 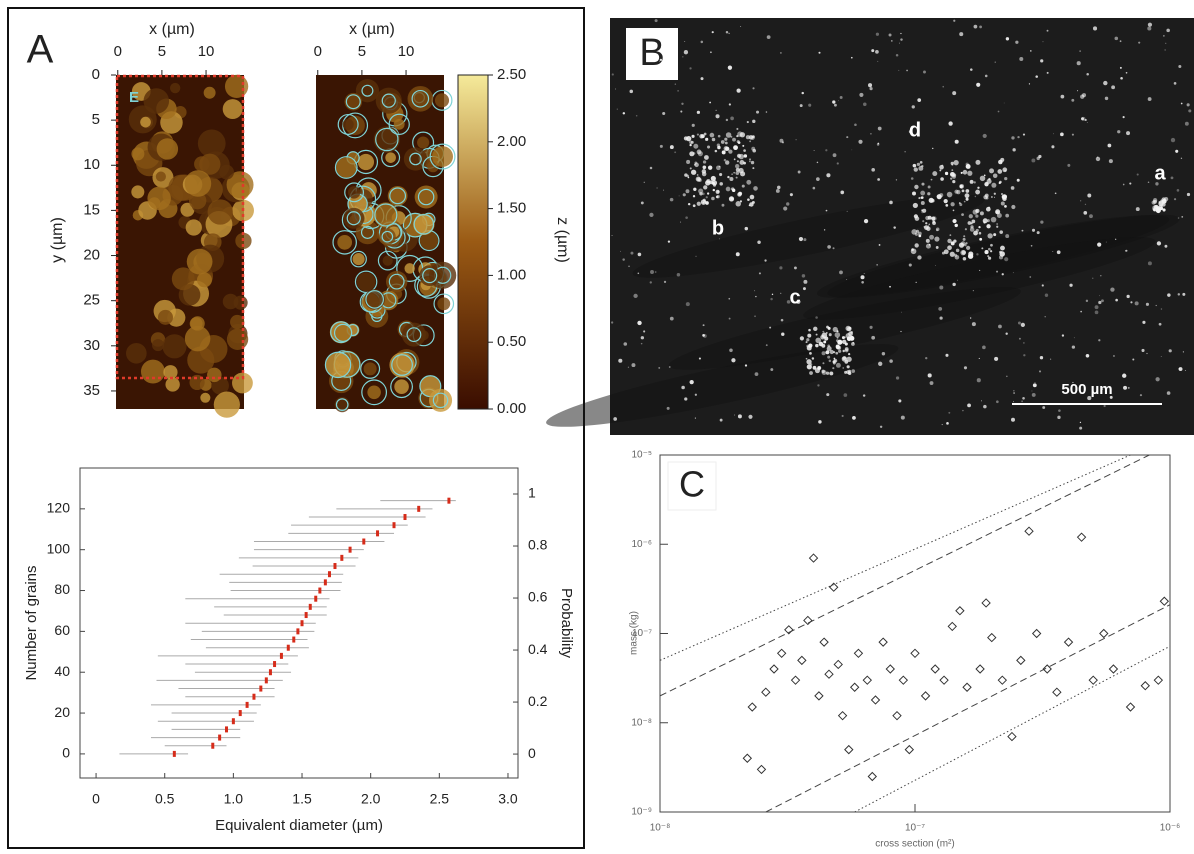 I want to click on scale-bar-label: 500 µm, so click(x=1086, y=389).